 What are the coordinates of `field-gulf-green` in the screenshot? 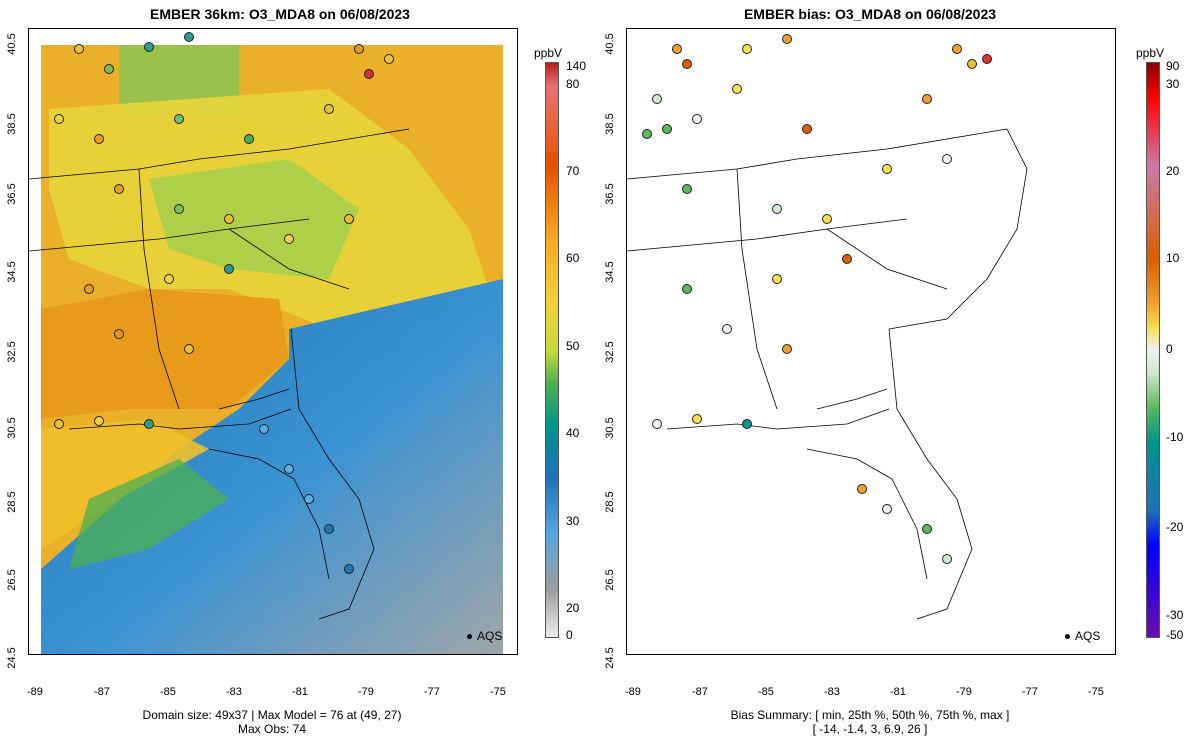 It's located at (149, 514).